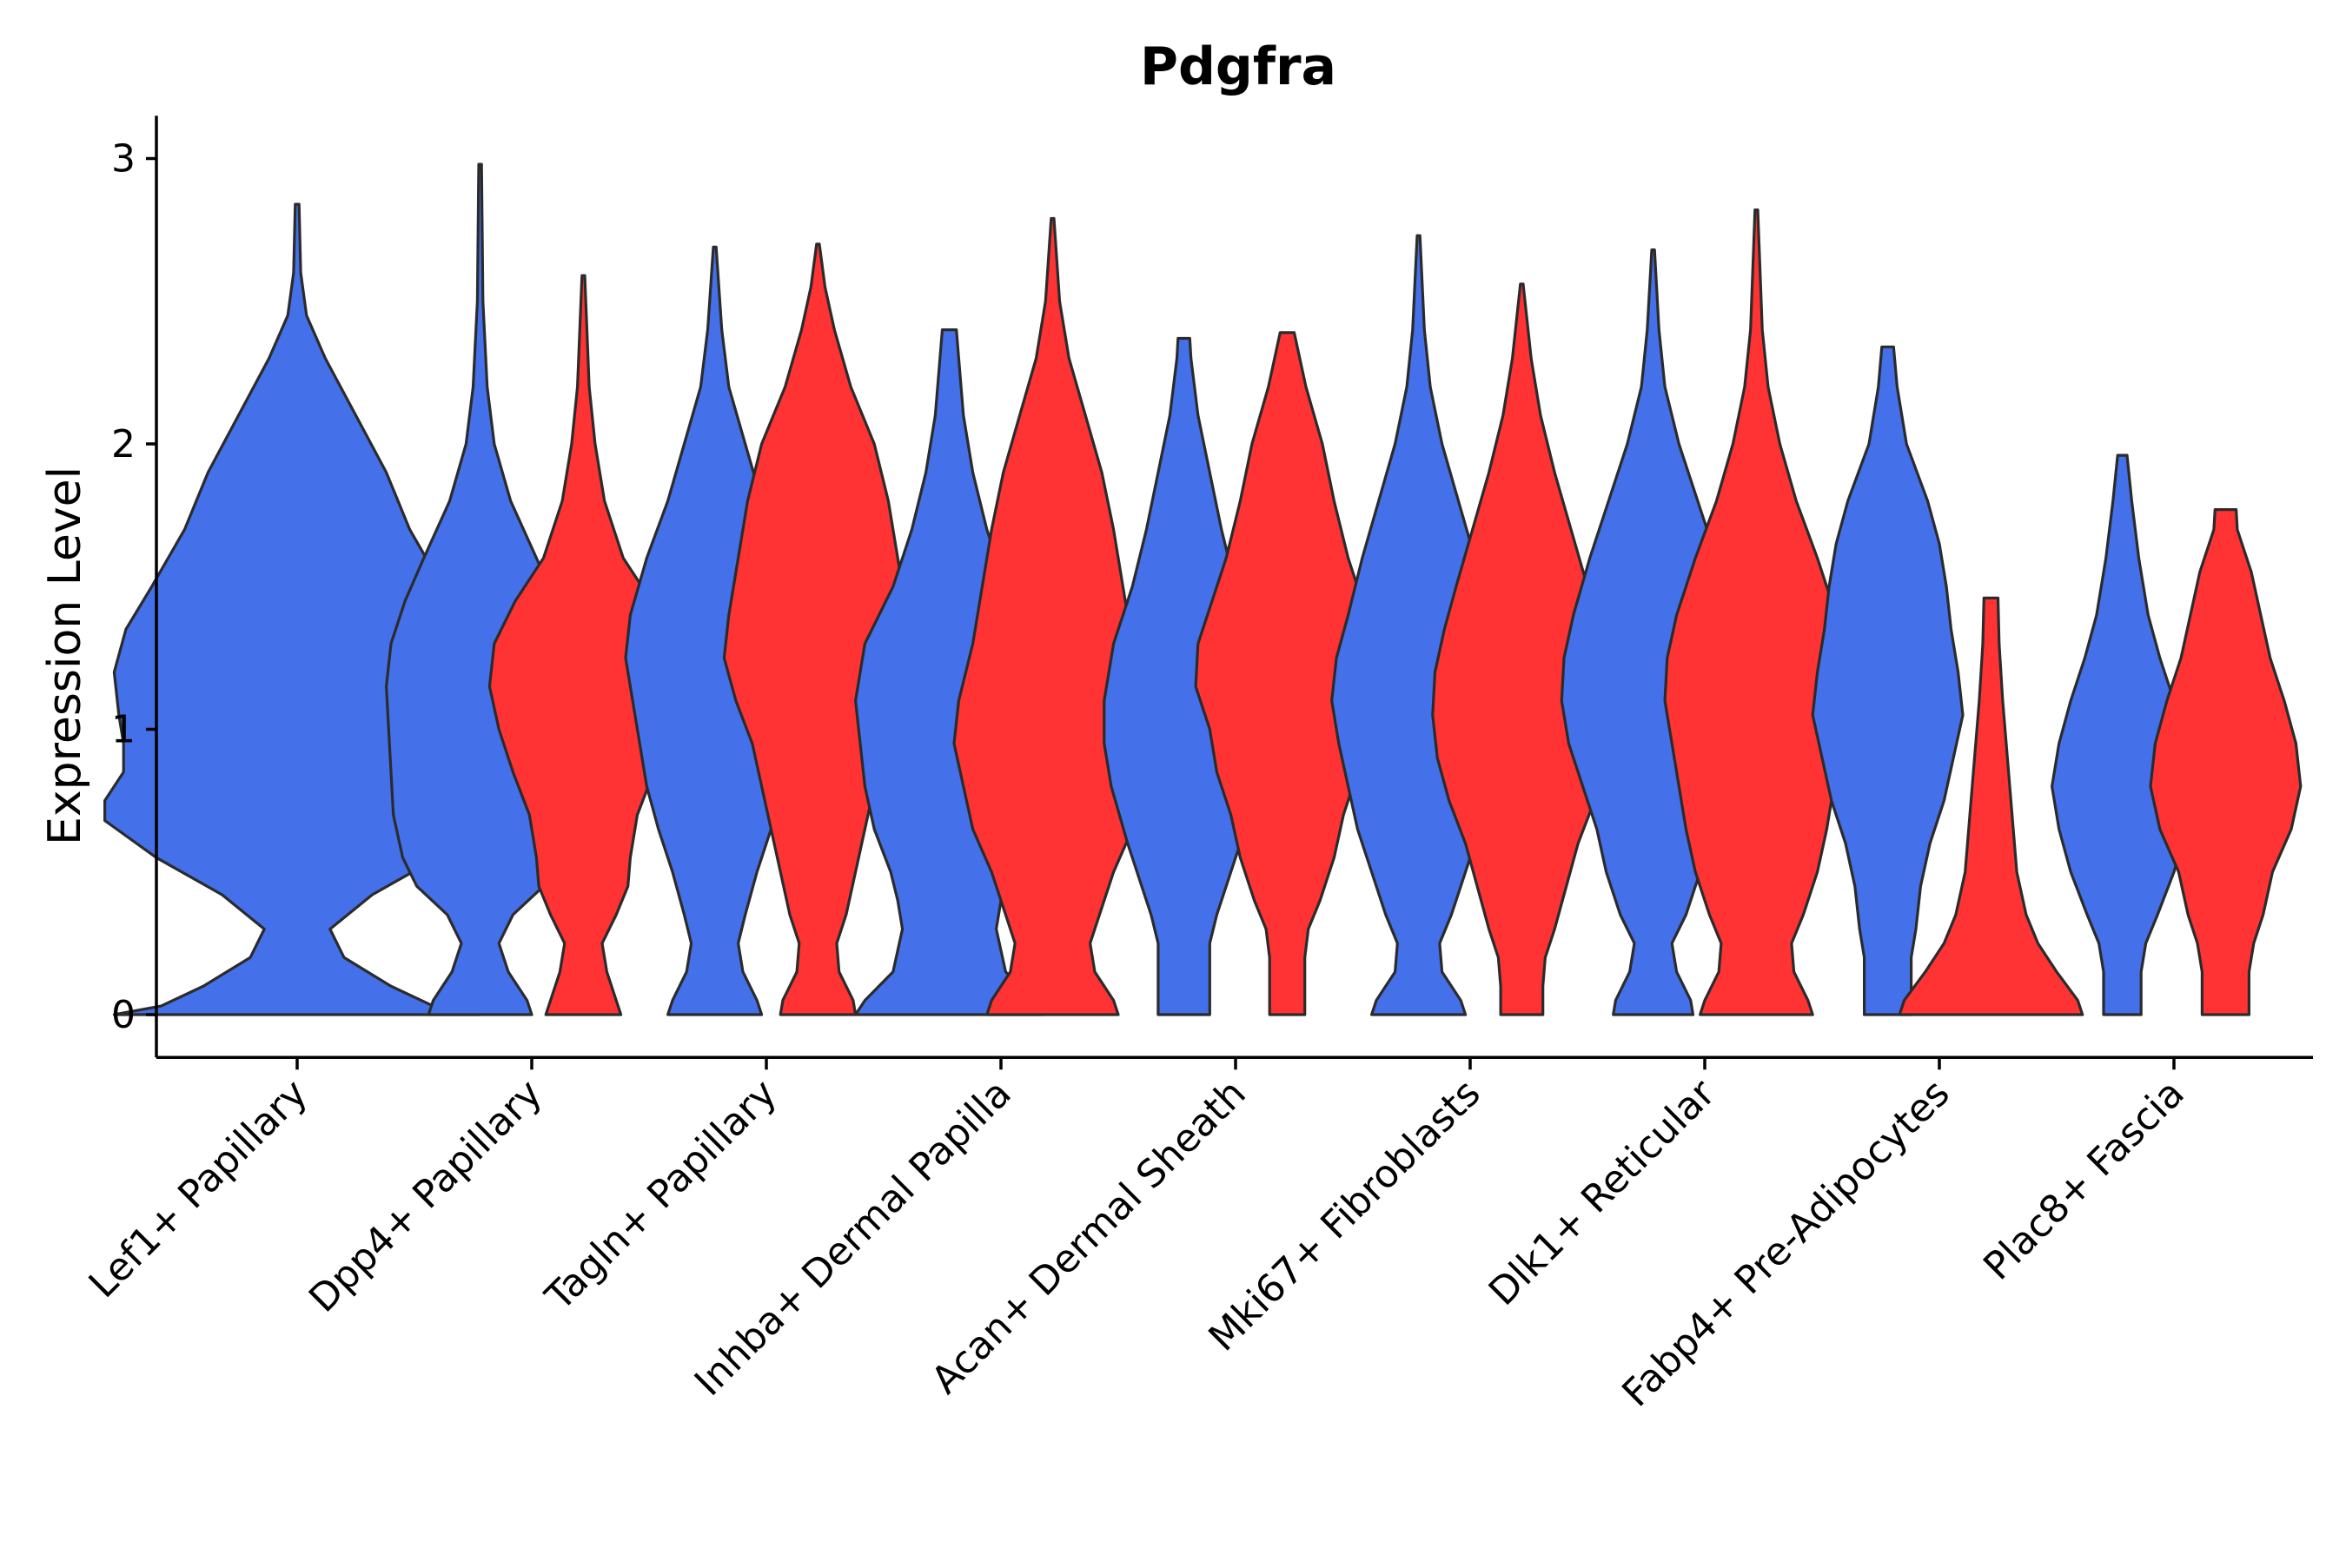 The image size is (2346, 1568). Describe the element at coordinates (124, 444) in the screenshot. I see `y-tick-label-2: 2` at that location.